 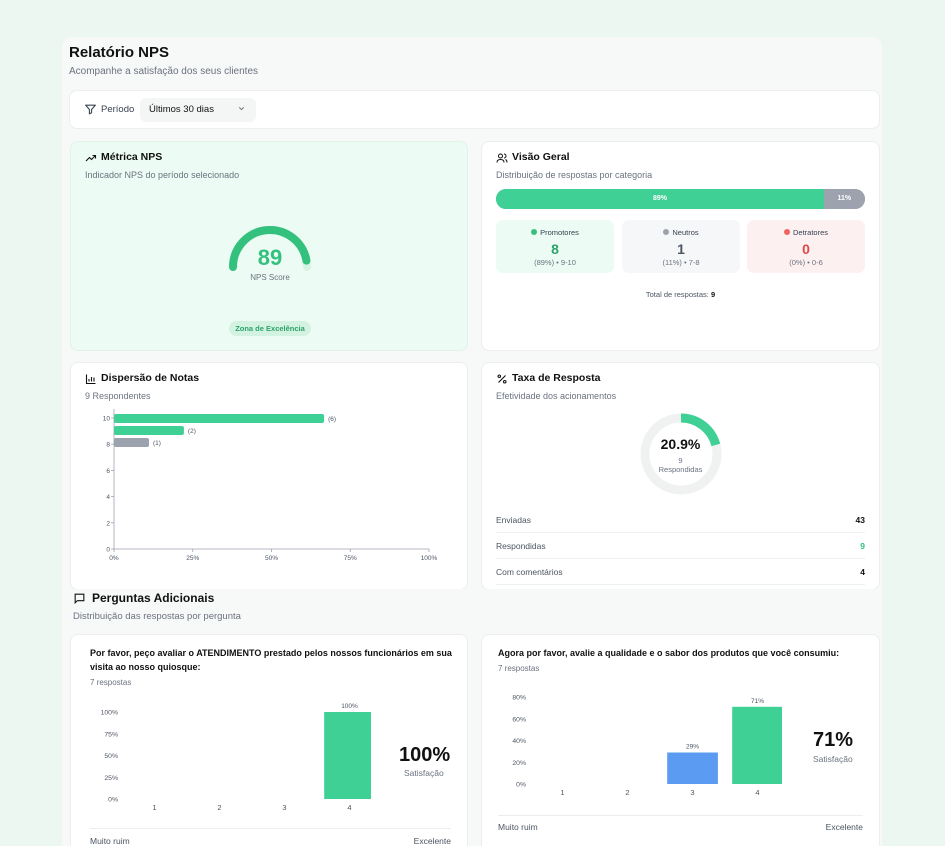 What do you see at coordinates (150, 378) in the screenshot?
I see `dispersion-card-title: Dispersão de Notas` at bounding box center [150, 378].